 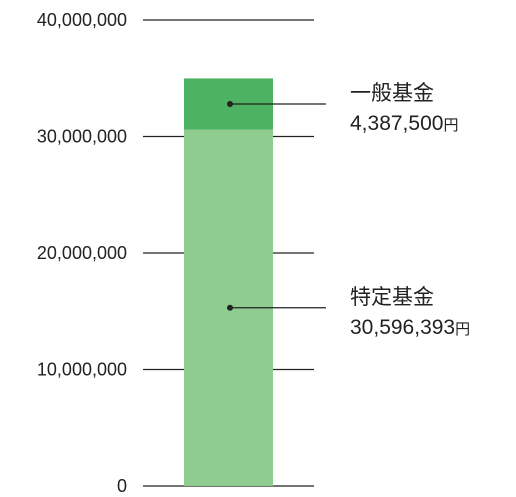 I want to click on series-value-label: 4,387,500円, so click(x=404, y=123).